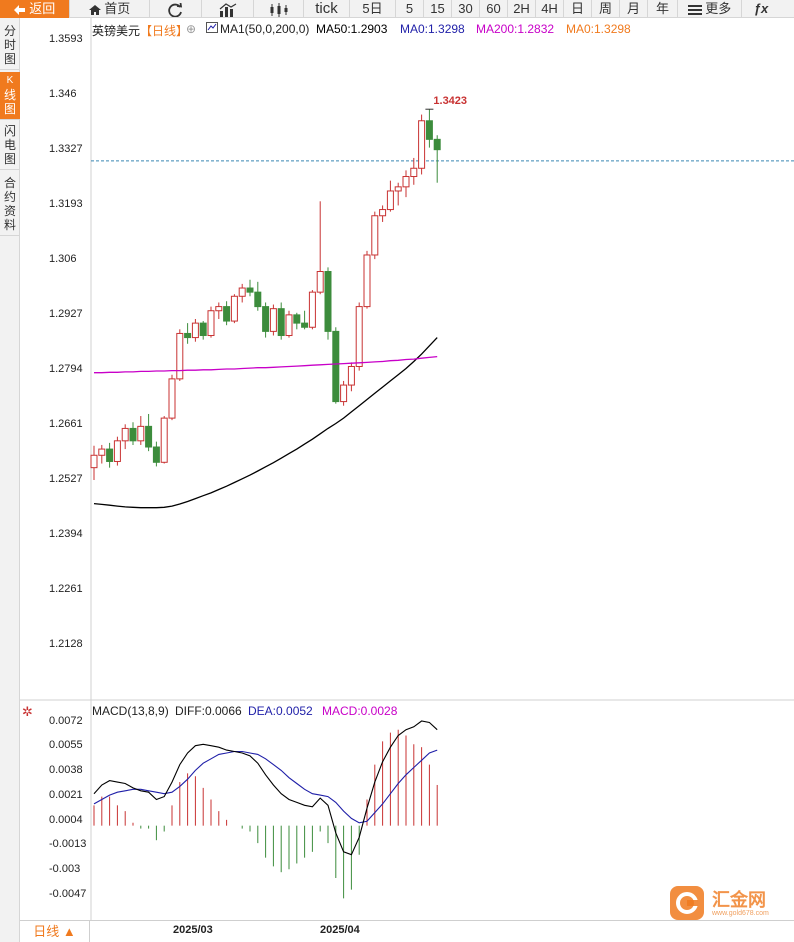 The image size is (794, 942). Describe the element at coordinates (550, 9) in the screenshot. I see `period-4h: 4H` at that location.